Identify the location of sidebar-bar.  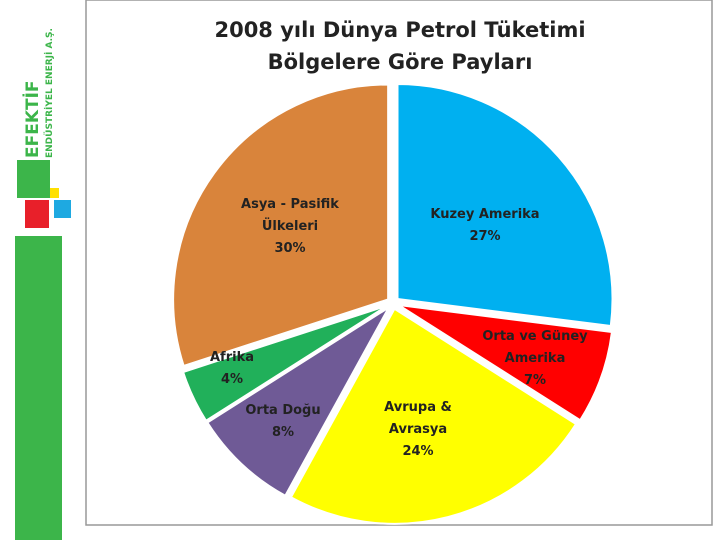
(38, 388).